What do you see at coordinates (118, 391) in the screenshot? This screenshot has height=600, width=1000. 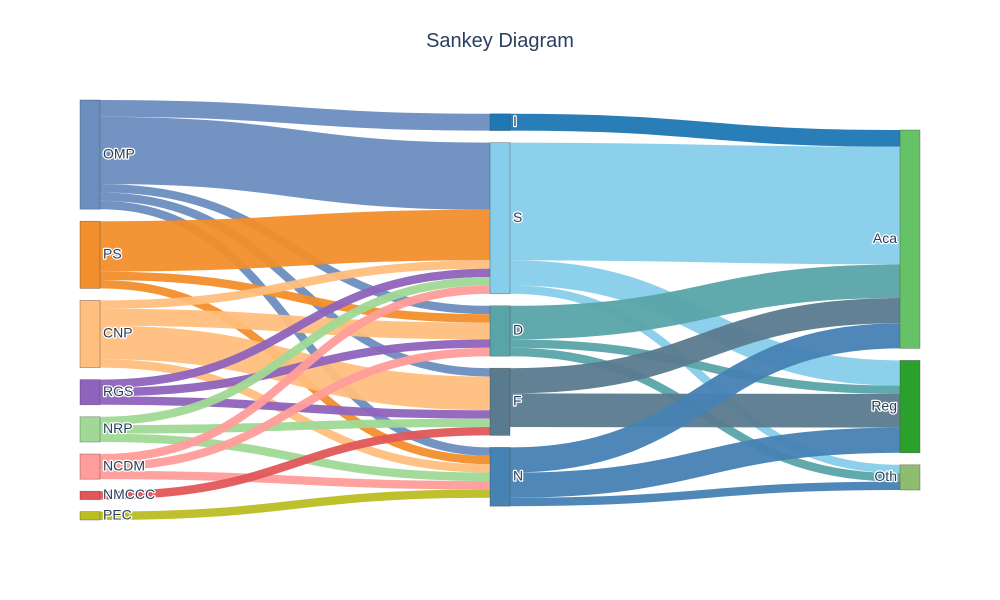 I see `node-label-rgs: RGS` at bounding box center [118, 391].